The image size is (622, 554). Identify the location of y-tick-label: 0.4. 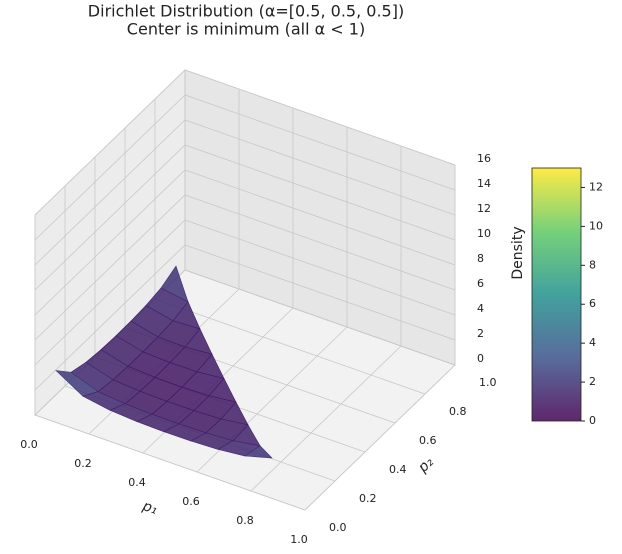
(398, 469).